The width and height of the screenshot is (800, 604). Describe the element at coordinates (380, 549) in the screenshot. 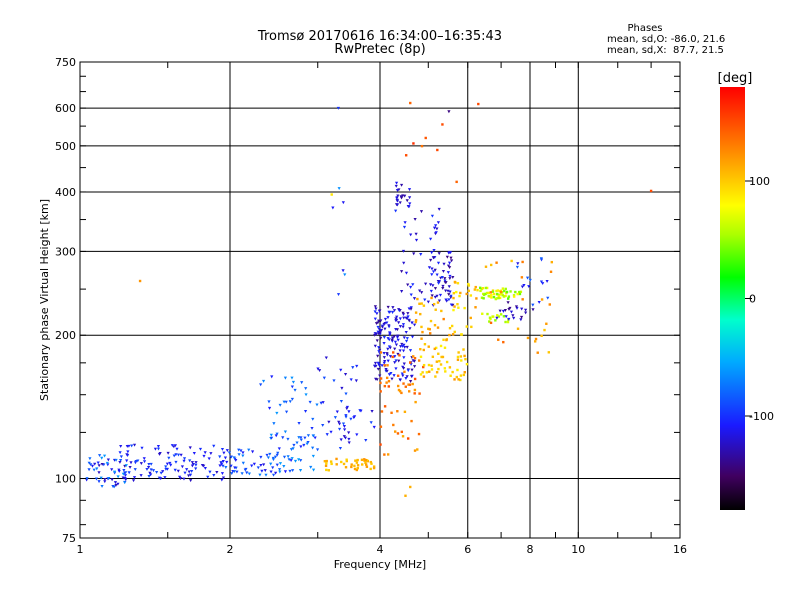

I see `x-tick-label: 4` at that location.